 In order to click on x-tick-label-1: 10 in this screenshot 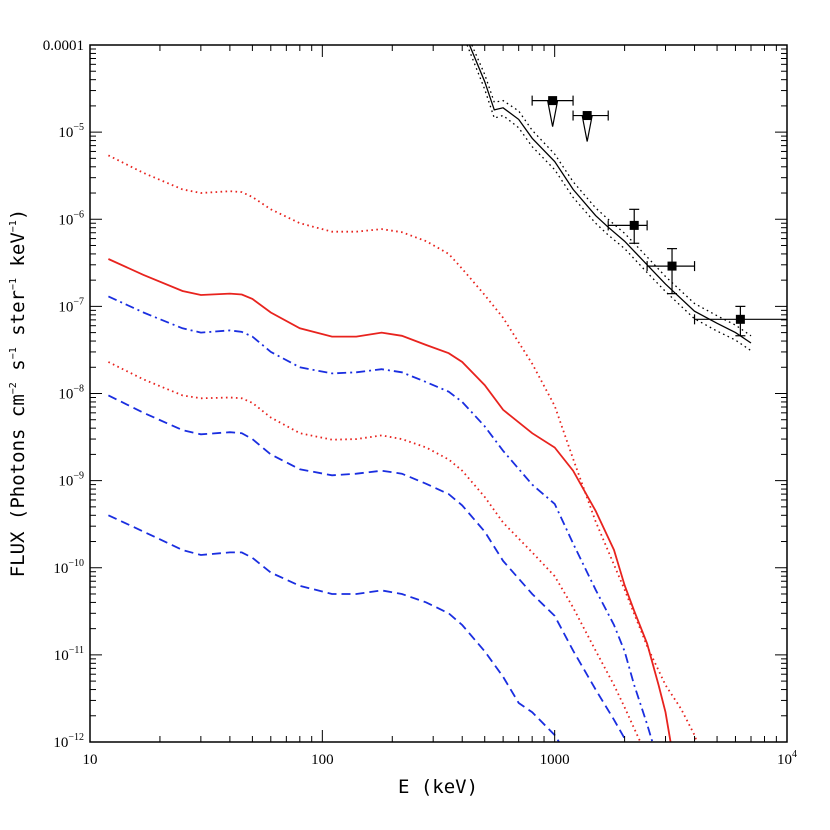, I will do `click(90, 760)`.